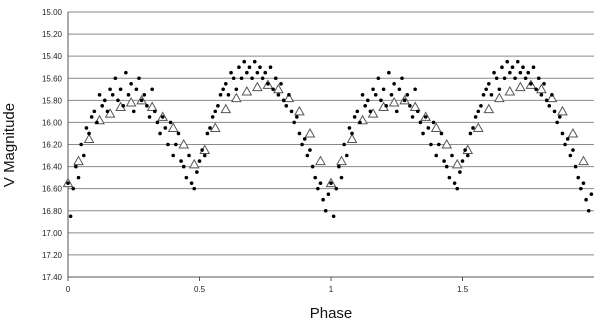 This screenshot has width=594, height=325. I want to click on x-tick-label: 1, so click(331, 289).